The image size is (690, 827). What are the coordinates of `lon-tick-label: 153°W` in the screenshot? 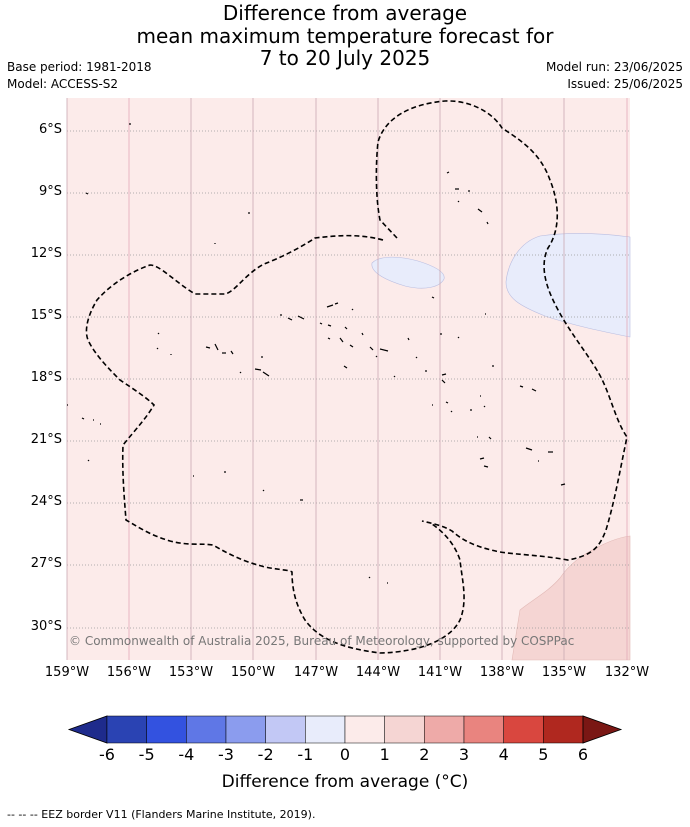 It's located at (191, 672).